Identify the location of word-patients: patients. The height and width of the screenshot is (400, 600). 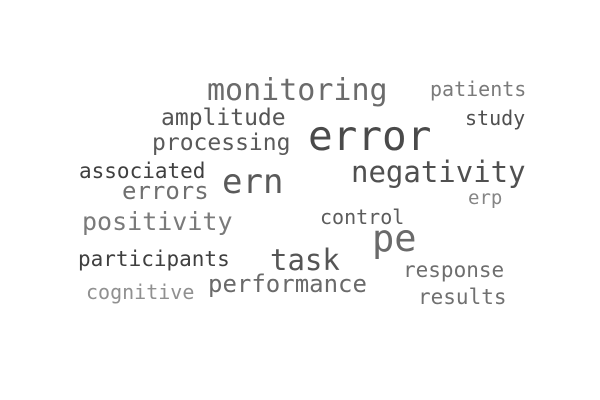
(478, 89).